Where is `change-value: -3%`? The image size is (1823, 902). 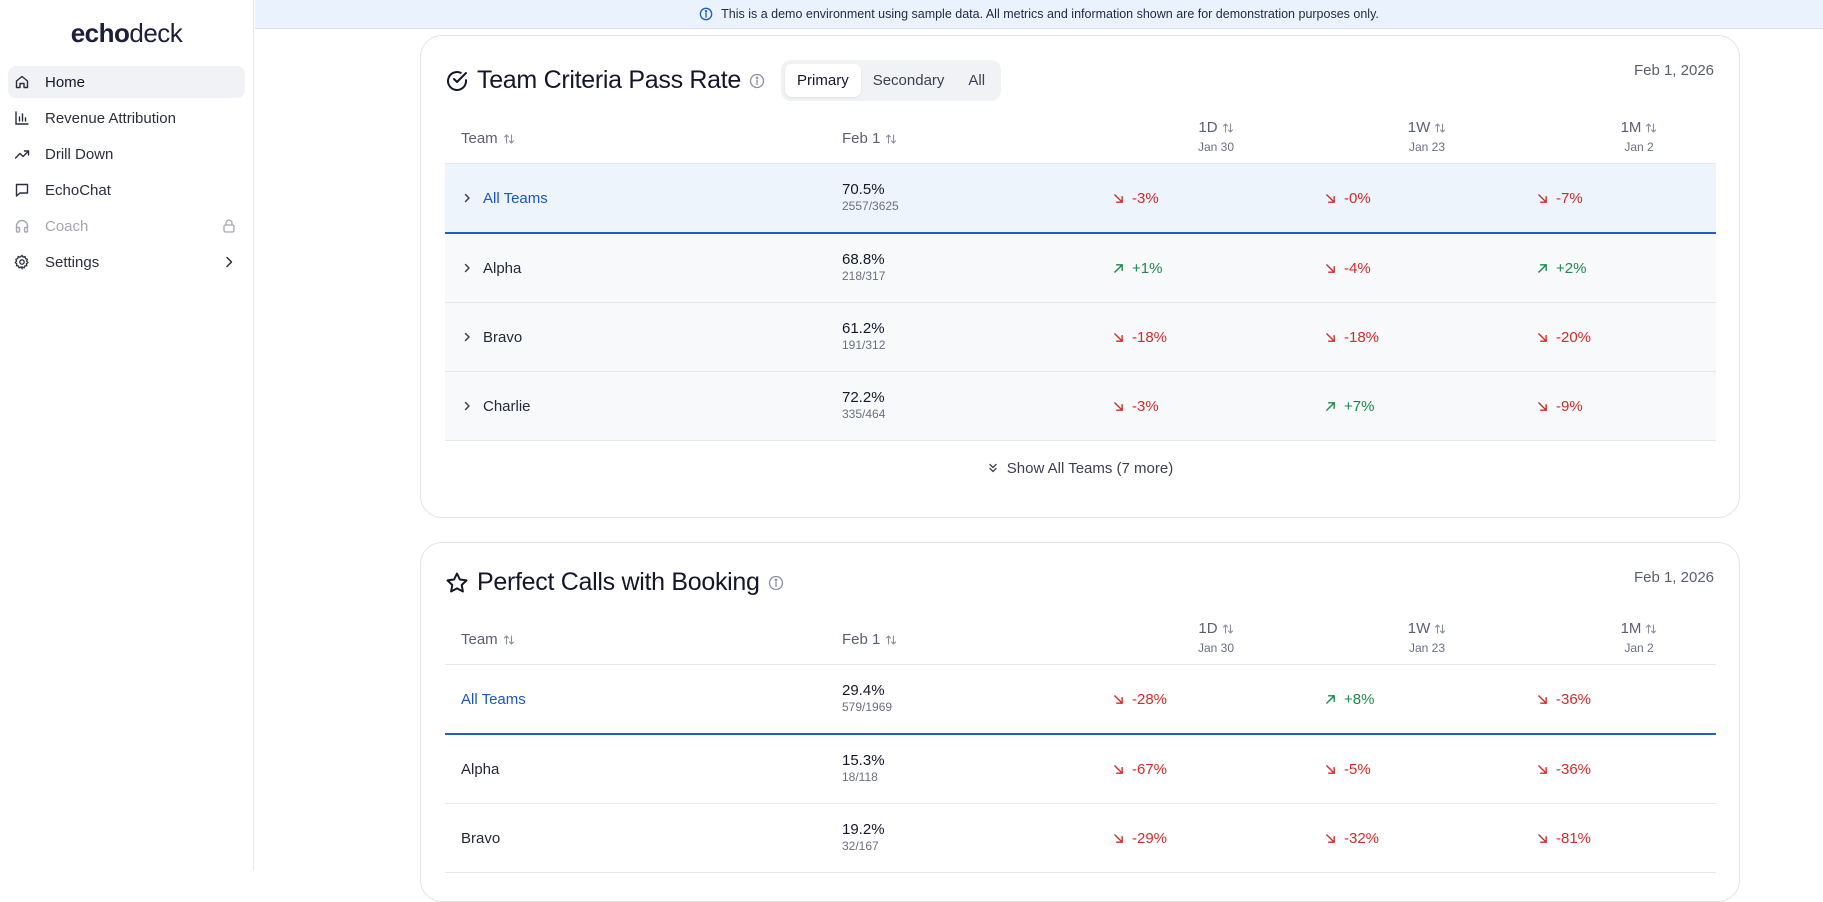
change-value: -3% is located at coordinates (1145, 198).